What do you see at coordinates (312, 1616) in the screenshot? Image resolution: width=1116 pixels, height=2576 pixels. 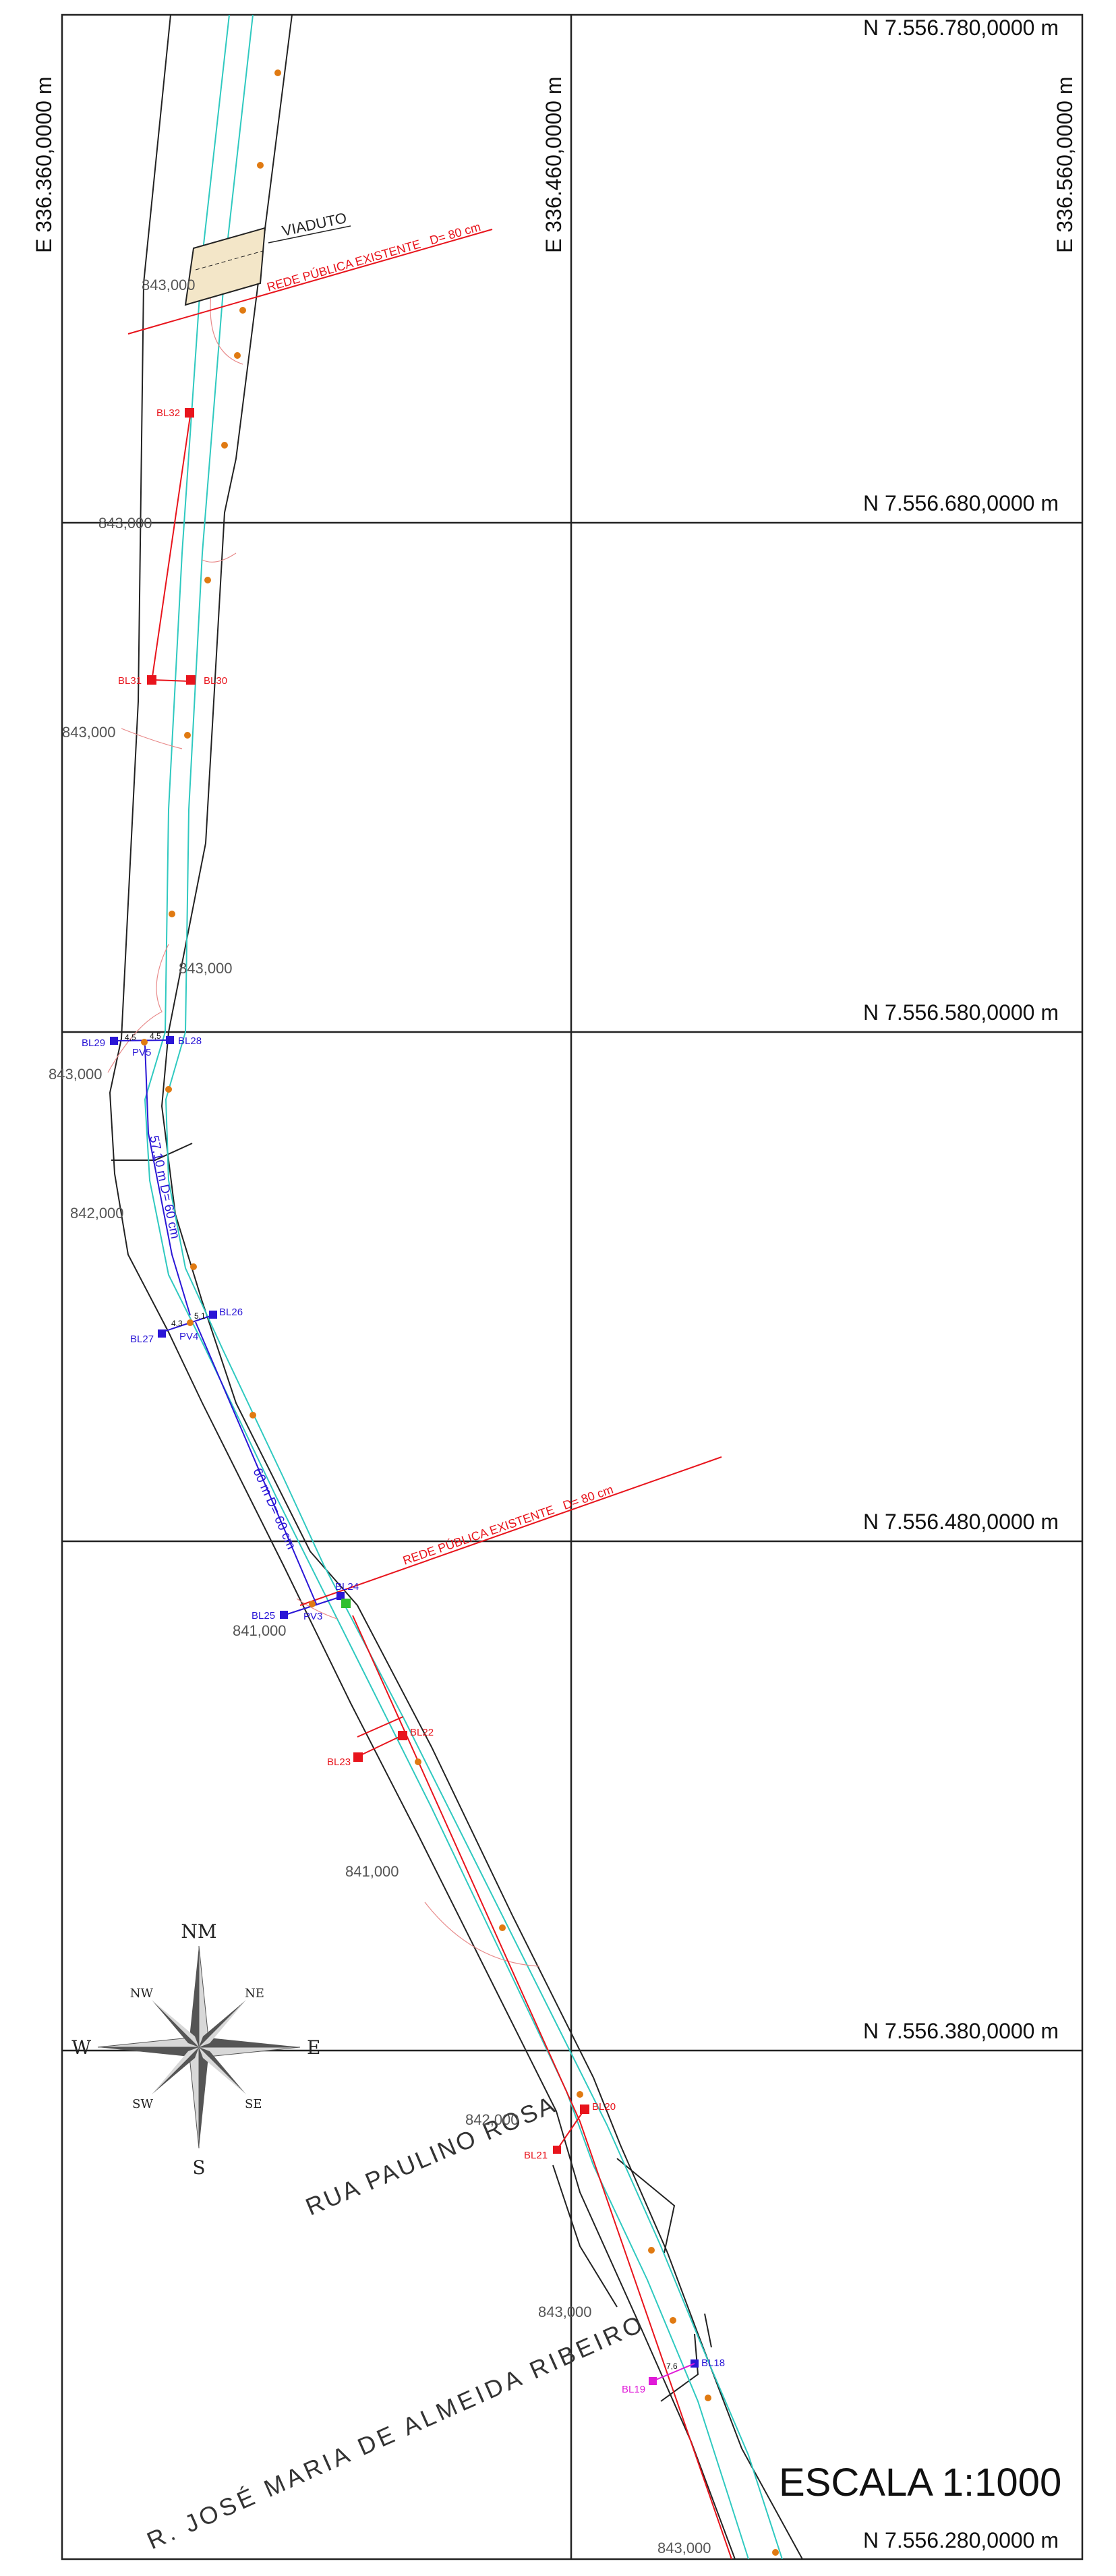 I see `node-label-pv3: PV3` at bounding box center [312, 1616].